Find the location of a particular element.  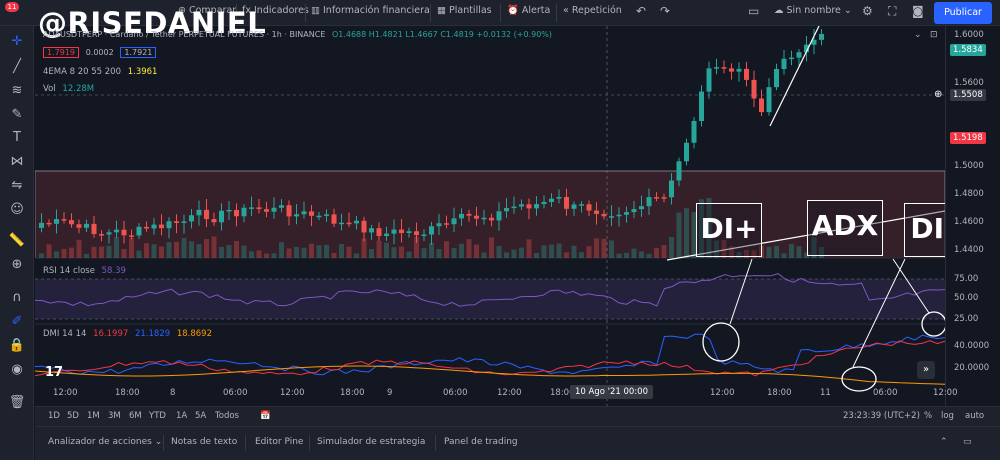

range-button-todos: Todos is located at coordinates (227, 416).